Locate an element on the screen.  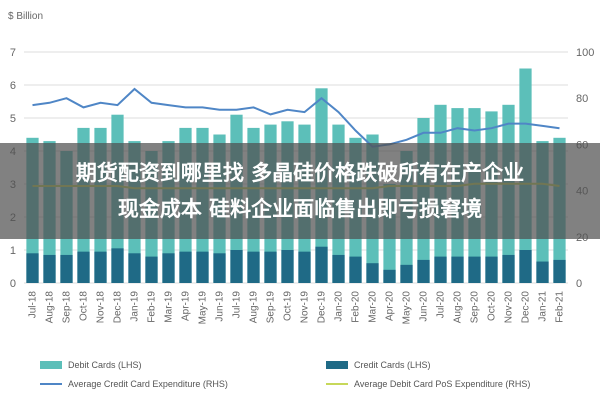
x-tick-label: Sep-20 is located at coordinates (475, 307).